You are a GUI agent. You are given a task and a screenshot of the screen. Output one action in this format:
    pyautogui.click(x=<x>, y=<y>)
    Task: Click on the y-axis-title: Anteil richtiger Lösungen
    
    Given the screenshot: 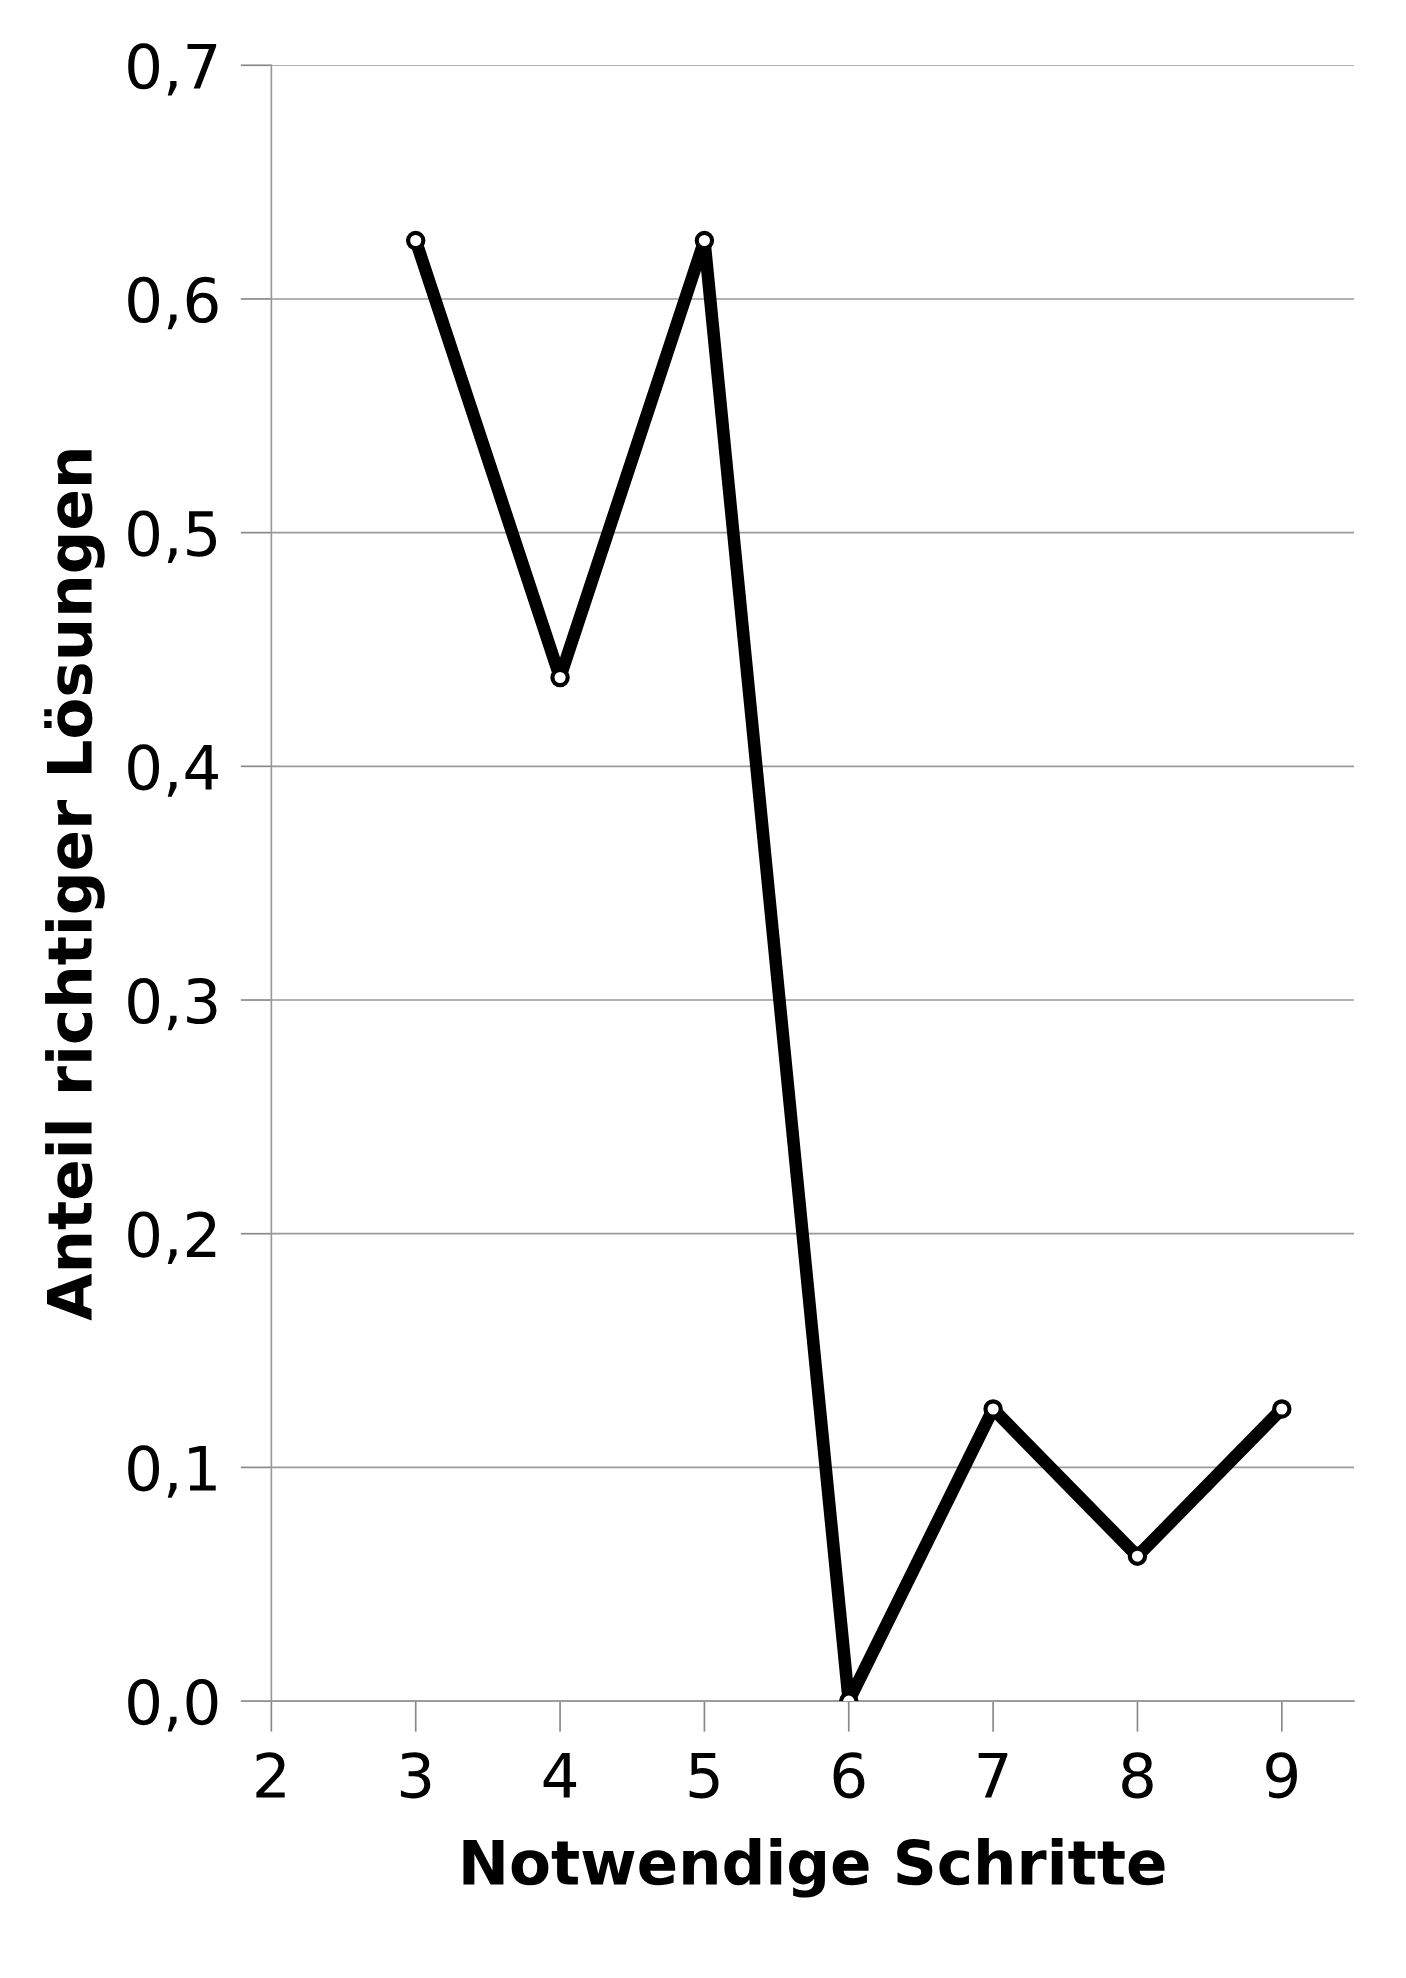 What is the action you would take?
    pyautogui.click(x=74, y=885)
    